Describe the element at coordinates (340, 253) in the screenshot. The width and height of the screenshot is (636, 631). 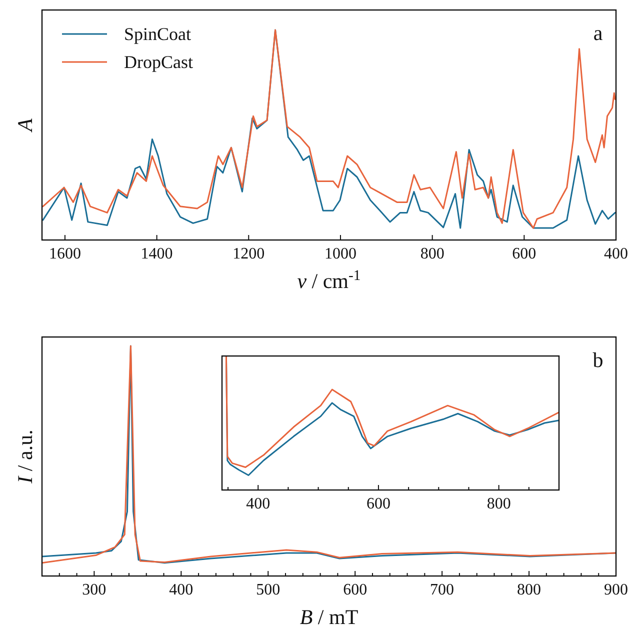
I see `x-tick-label: 1000` at that location.